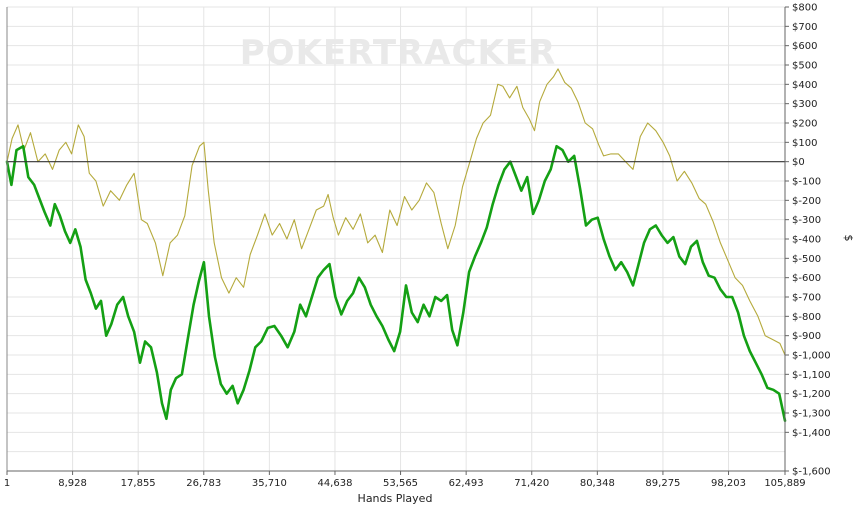 The width and height of the screenshot is (854, 510). I want to click on y-tick-label: $-1,300, so click(811, 414).